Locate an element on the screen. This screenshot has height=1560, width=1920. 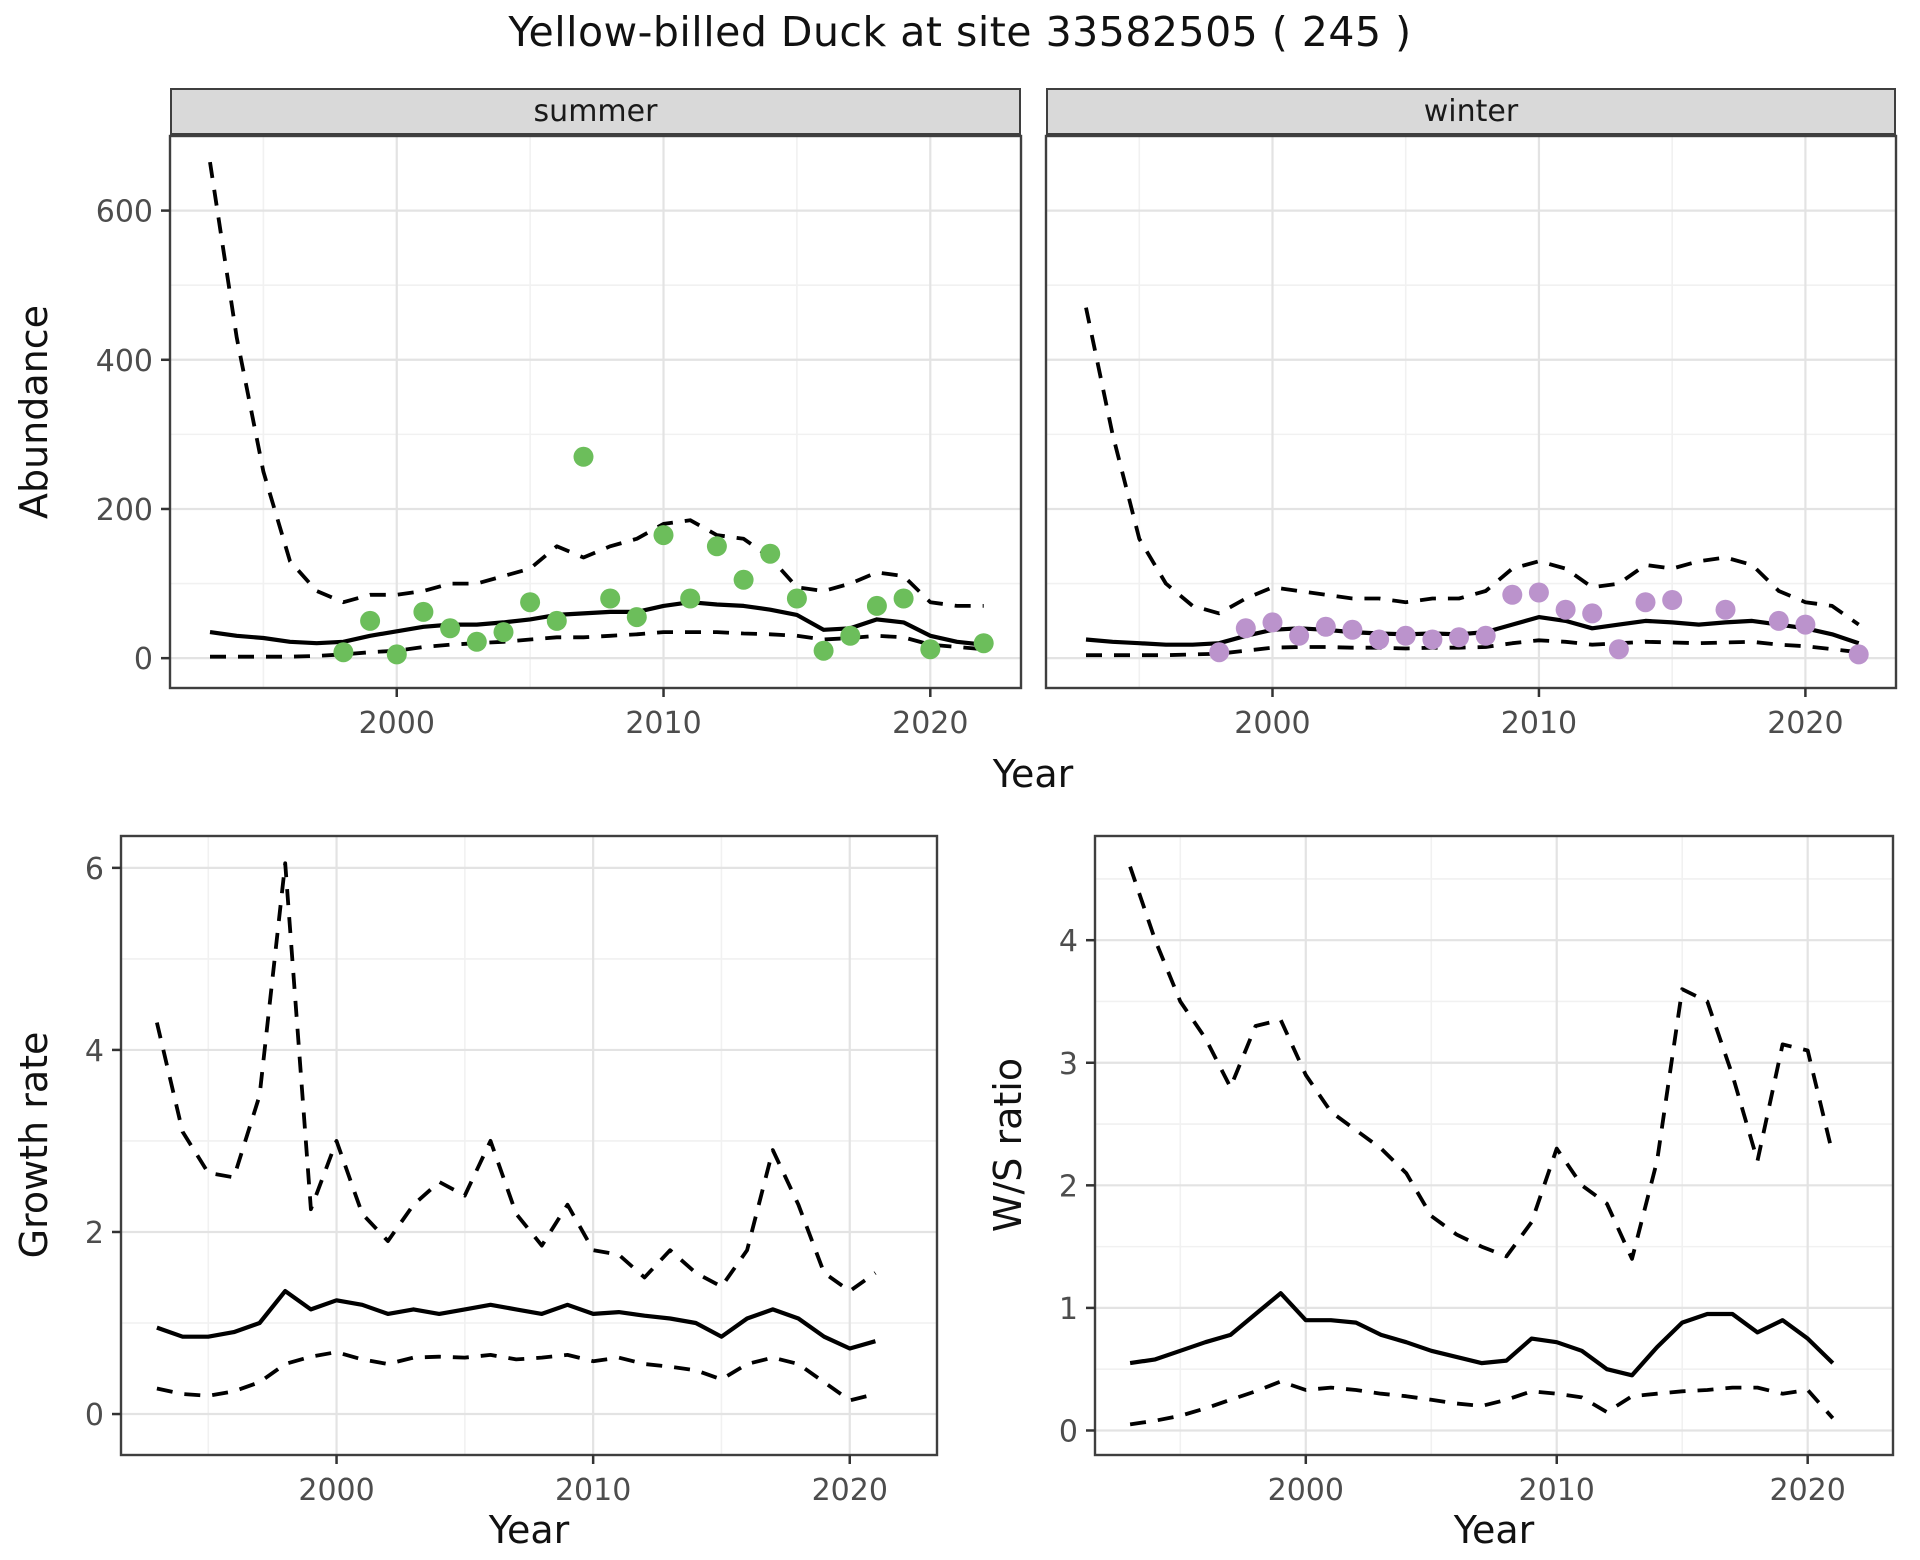
y-tick-label: 3 is located at coordinates (1068, 1064).